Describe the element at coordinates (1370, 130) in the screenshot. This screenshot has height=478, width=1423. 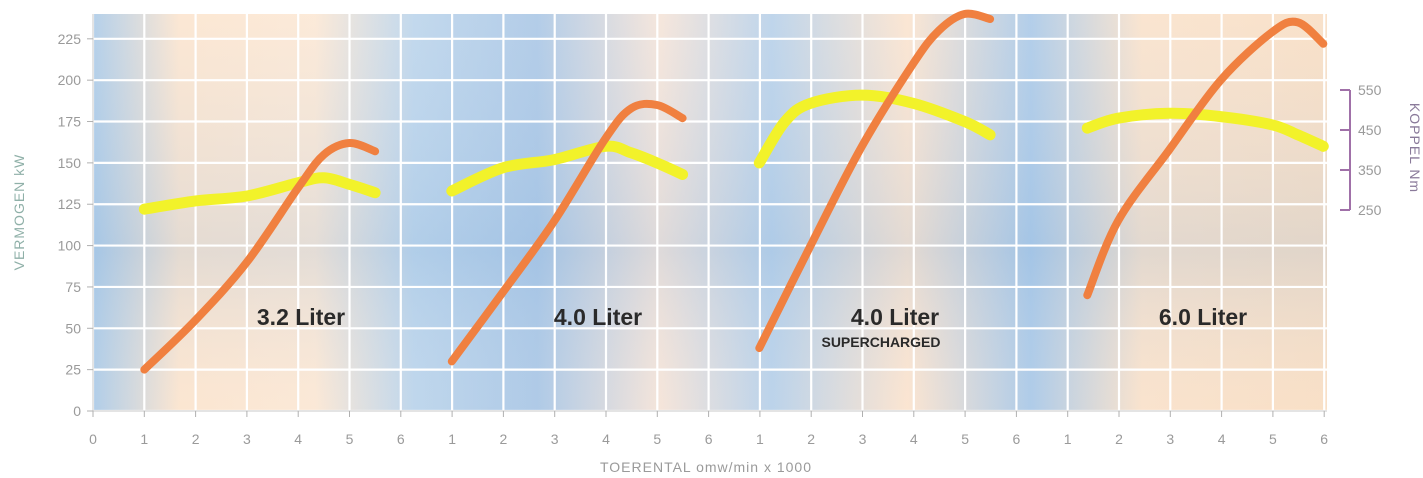
I see `torque-tick-label: 450` at that location.